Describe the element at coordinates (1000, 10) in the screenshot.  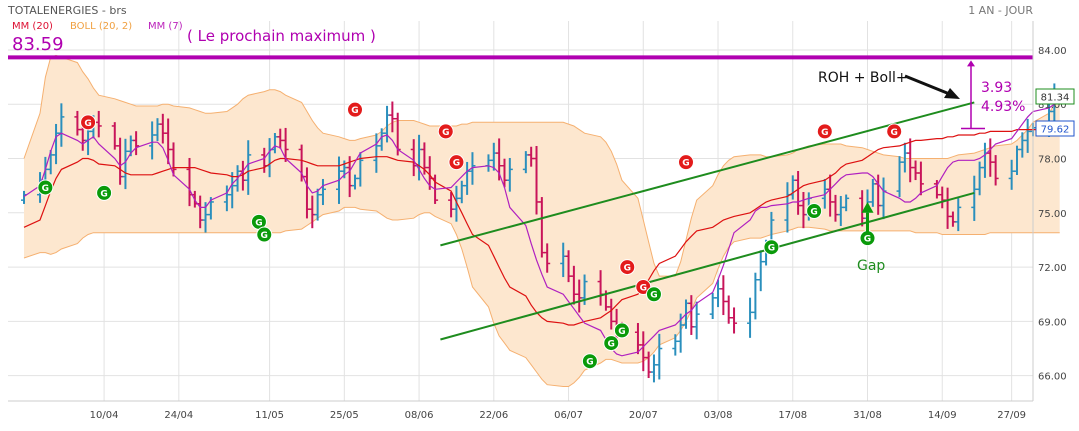
I see `chart-period: 1 AN - JOUR` at that location.